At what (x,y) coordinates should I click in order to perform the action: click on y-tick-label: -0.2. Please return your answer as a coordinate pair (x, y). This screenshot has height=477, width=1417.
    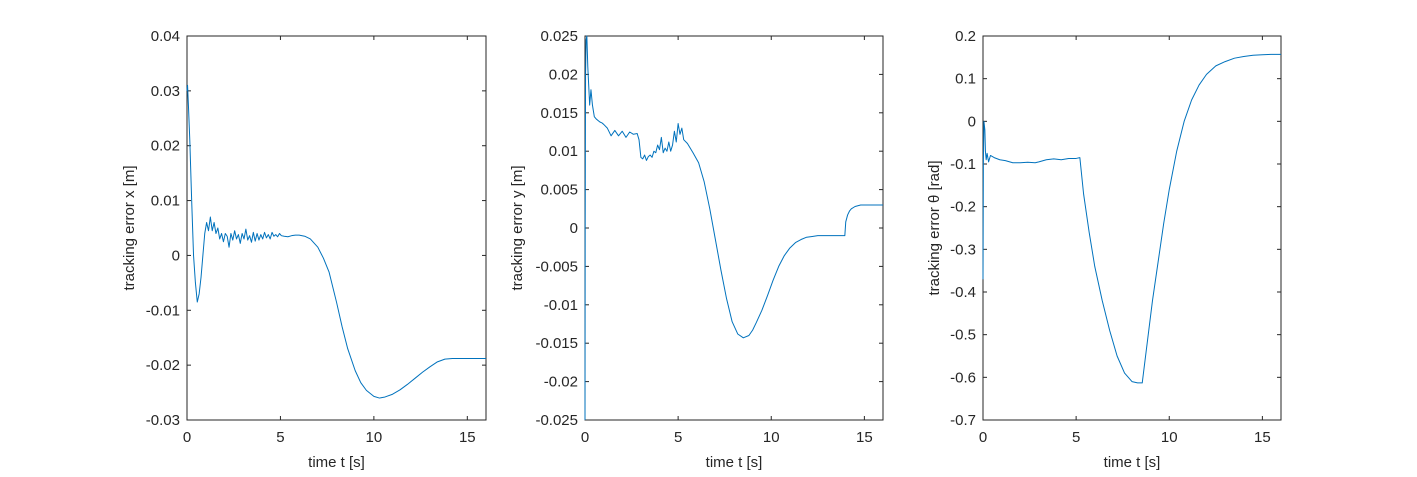
    Looking at the image, I should click on (963, 207).